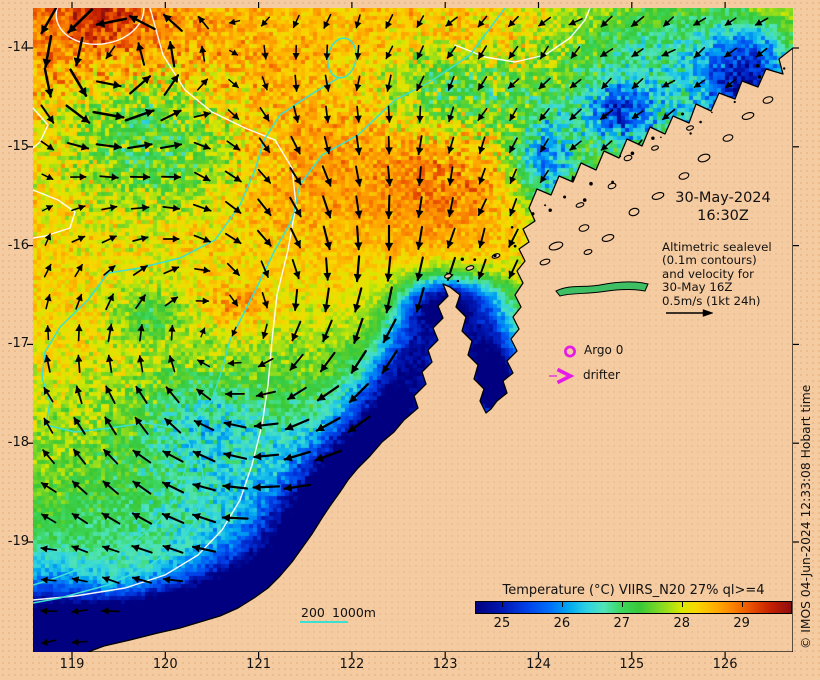 This screenshot has width=820, height=680. I want to click on observation-markers, so click(562, 365).